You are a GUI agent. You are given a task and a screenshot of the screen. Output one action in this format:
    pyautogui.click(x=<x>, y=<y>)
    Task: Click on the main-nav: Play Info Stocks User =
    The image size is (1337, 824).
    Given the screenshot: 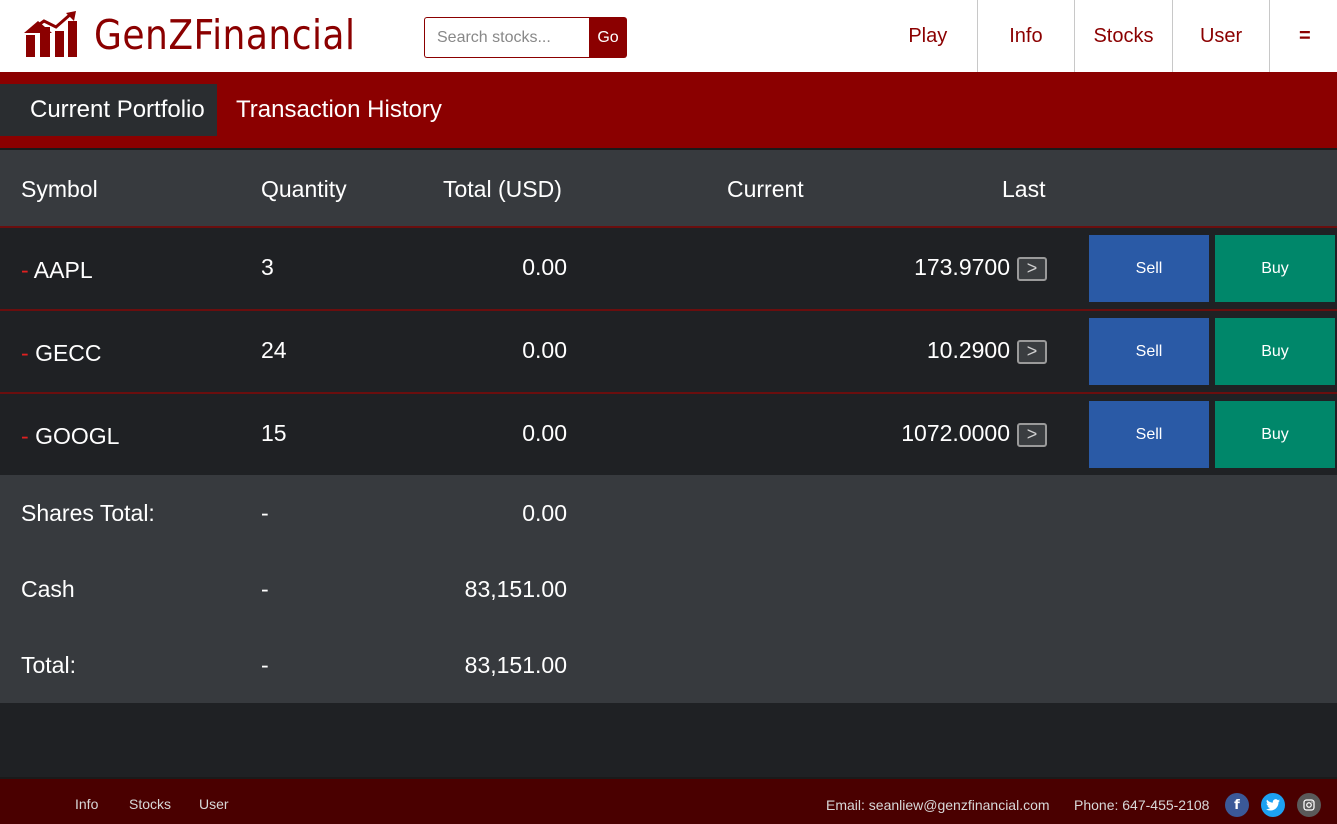 What is the action you would take?
    pyautogui.click(x=1108, y=36)
    